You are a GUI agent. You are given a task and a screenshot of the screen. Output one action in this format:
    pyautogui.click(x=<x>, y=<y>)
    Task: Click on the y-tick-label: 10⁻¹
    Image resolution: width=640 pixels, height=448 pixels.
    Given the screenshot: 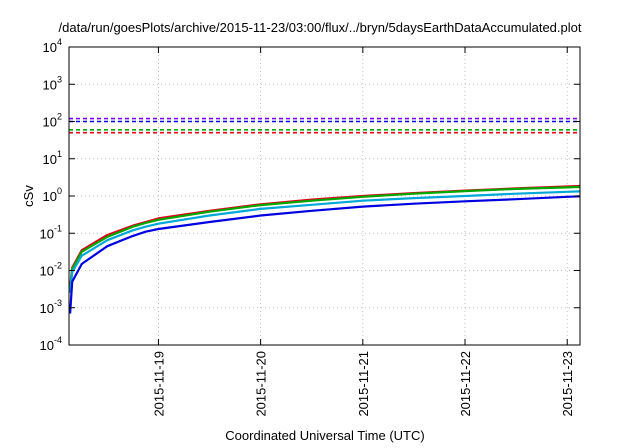 What is the action you would take?
    pyautogui.click(x=51, y=232)
    